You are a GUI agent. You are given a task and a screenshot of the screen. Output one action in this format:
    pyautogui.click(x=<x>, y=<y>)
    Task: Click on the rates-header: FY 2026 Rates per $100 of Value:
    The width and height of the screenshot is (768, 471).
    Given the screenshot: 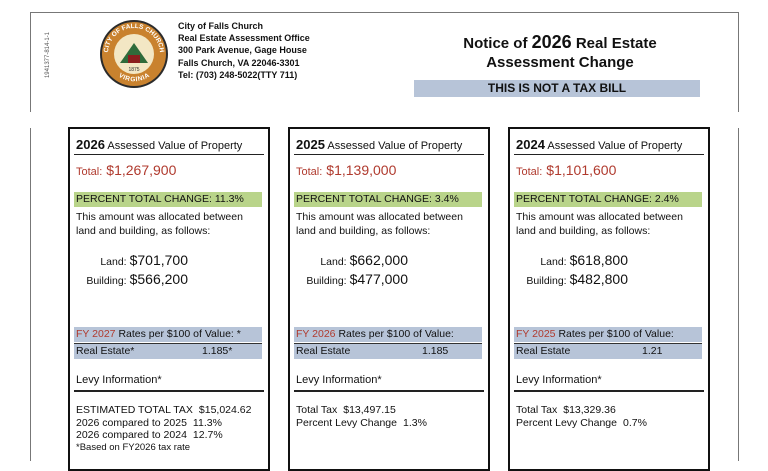 What is the action you would take?
    pyautogui.click(x=388, y=334)
    